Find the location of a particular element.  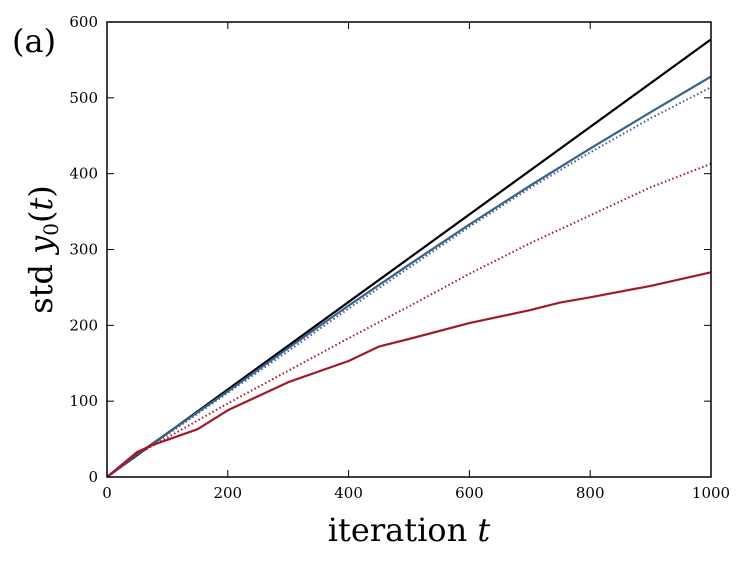

x-axis-label-word: iteration is located at coordinates (403, 530).